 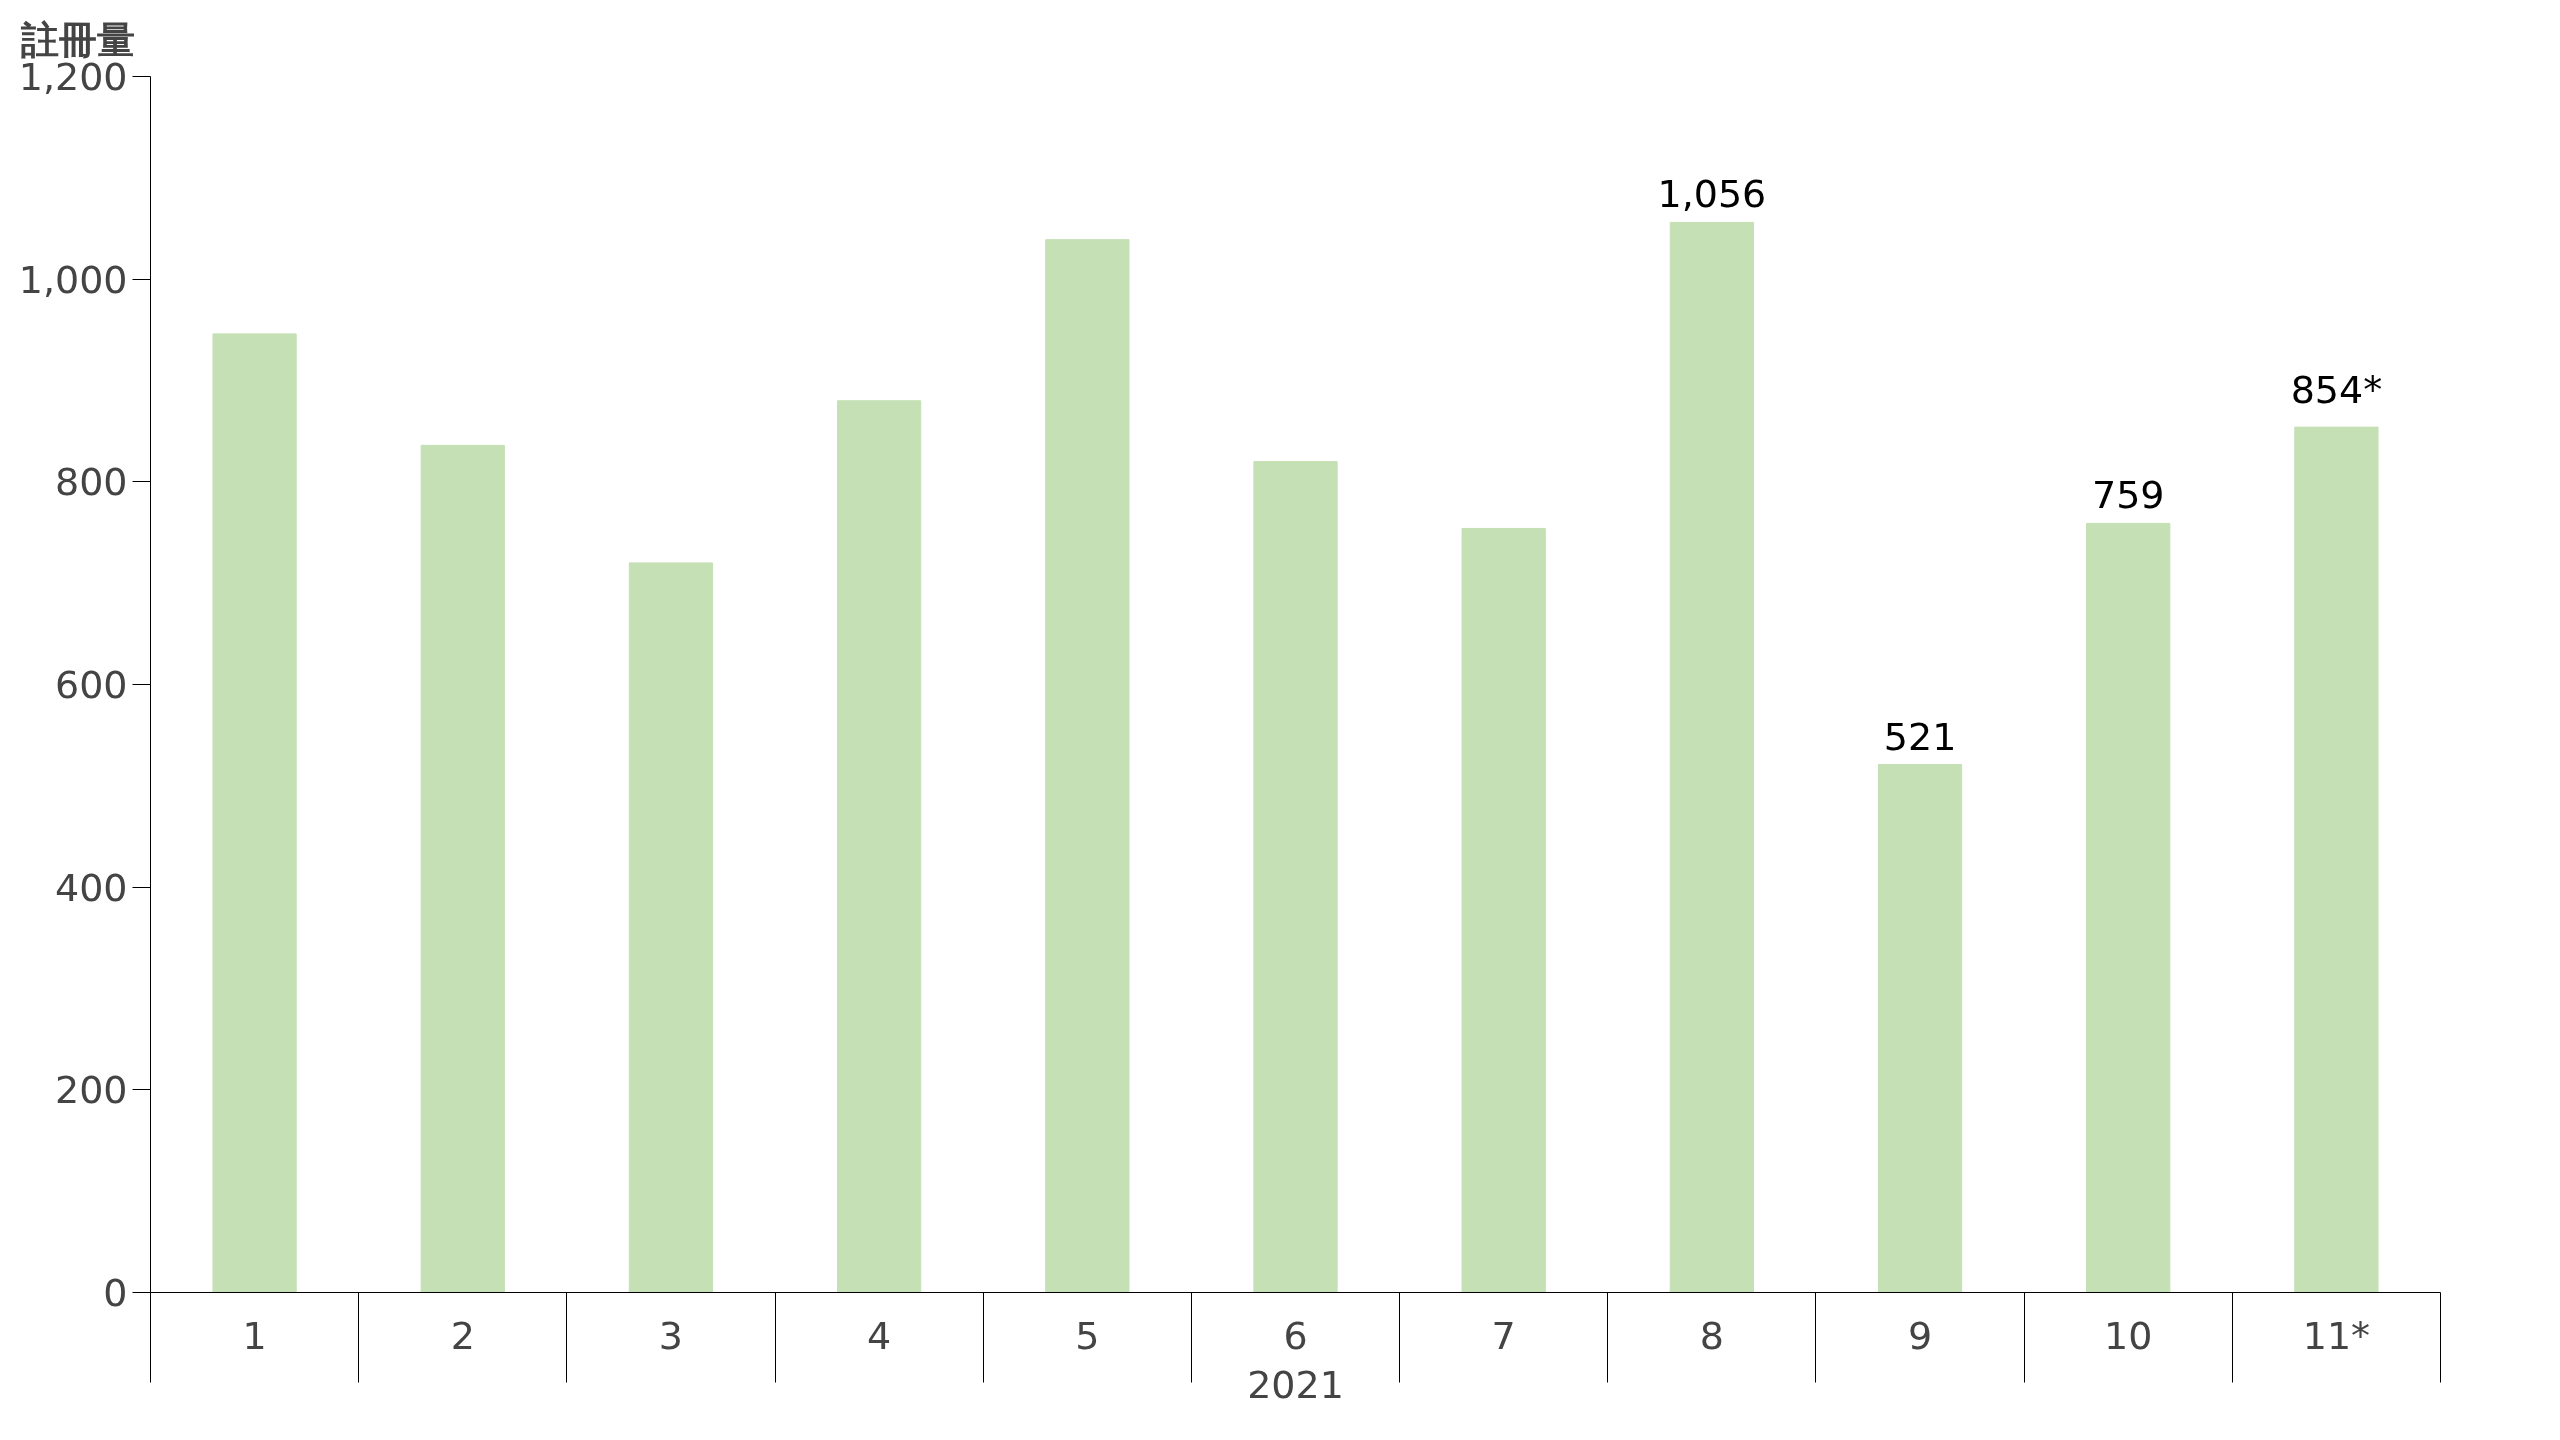 I want to click on y-tick-label: 200, so click(x=91, y=1090).